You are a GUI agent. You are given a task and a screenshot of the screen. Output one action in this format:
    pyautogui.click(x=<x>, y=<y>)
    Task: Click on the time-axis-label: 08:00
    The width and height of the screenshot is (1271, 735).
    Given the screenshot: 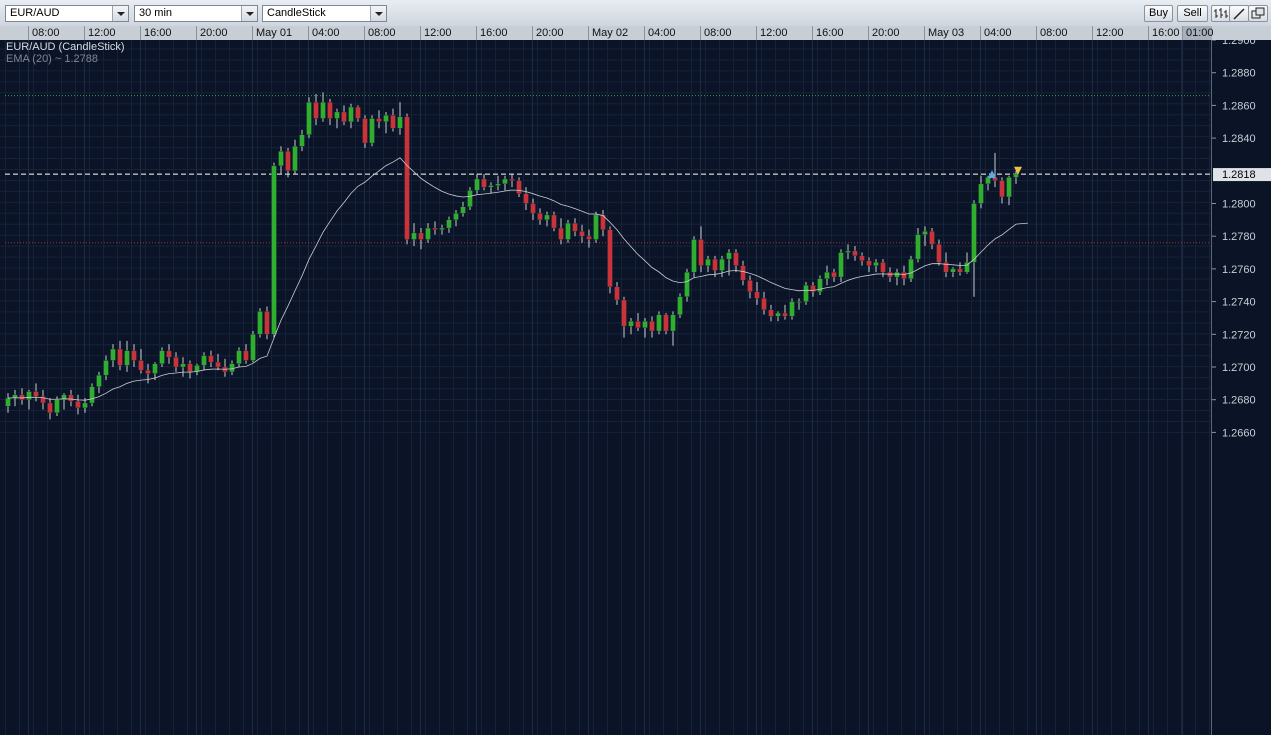 What is the action you would take?
    pyautogui.click(x=1064, y=33)
    